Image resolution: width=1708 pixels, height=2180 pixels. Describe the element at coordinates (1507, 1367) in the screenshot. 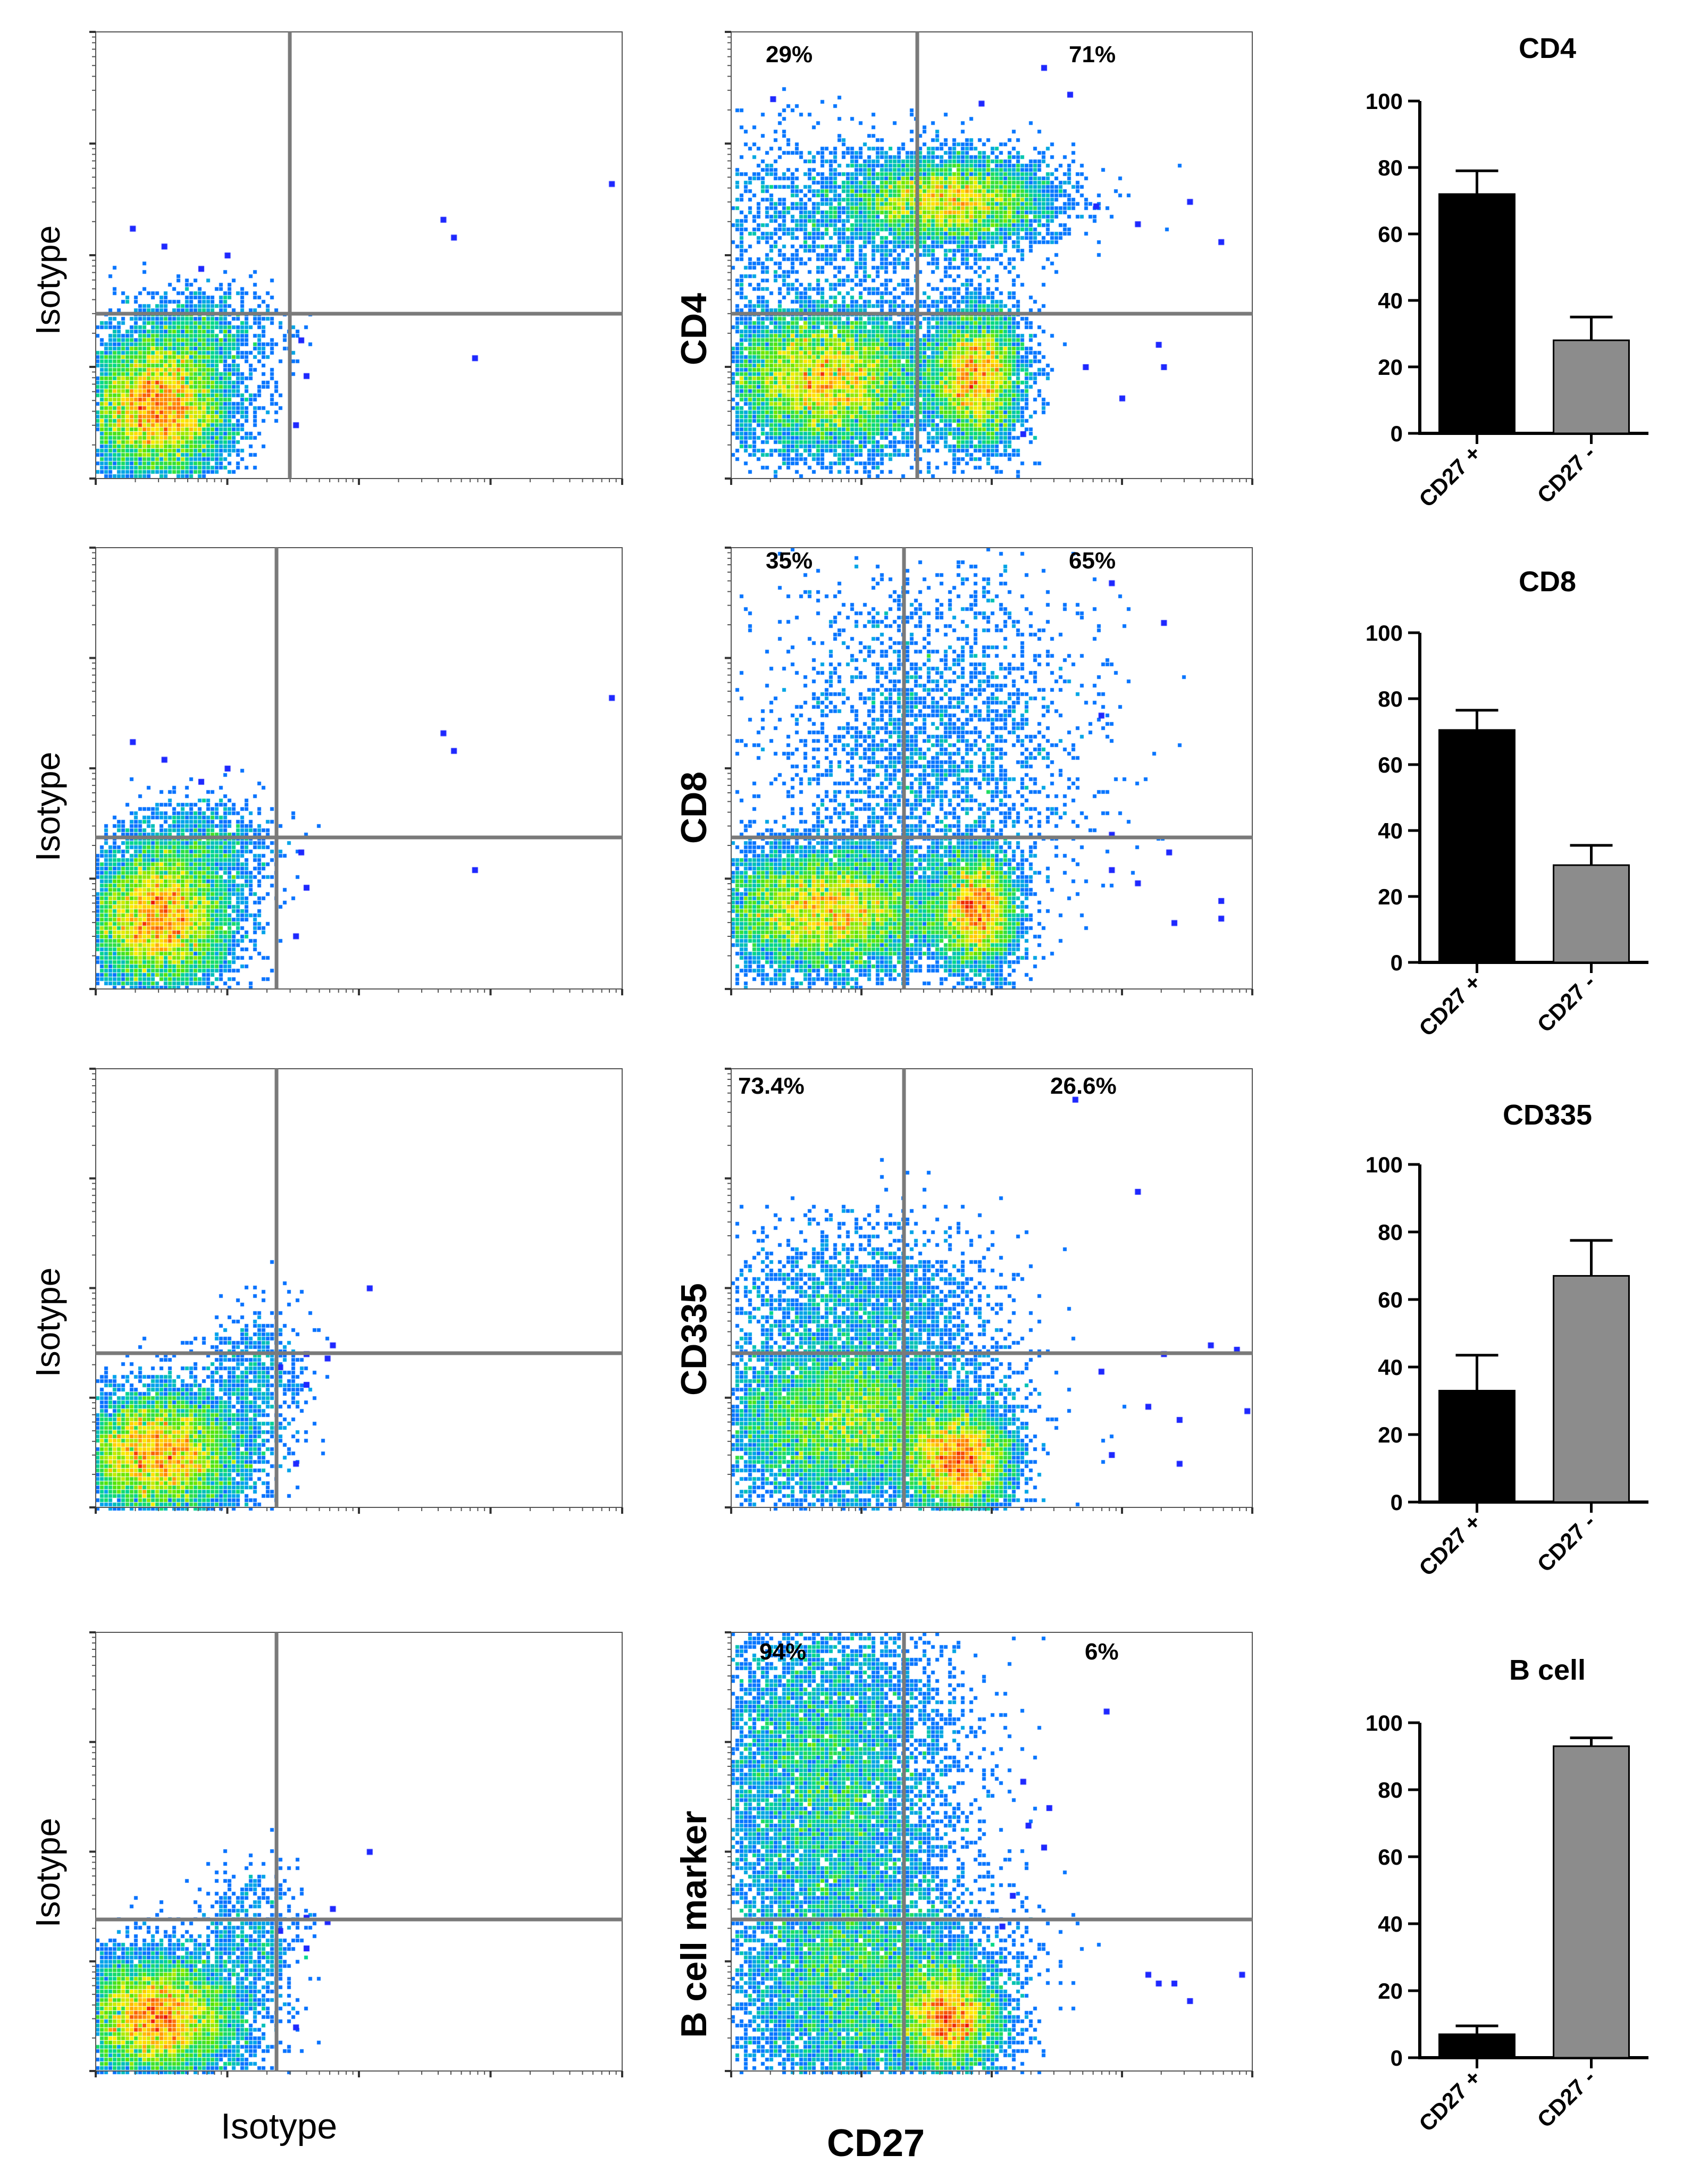

I see `row3-summary-chart: 0 20 40 60 80 100 CD27 + CD27 -` at that location.